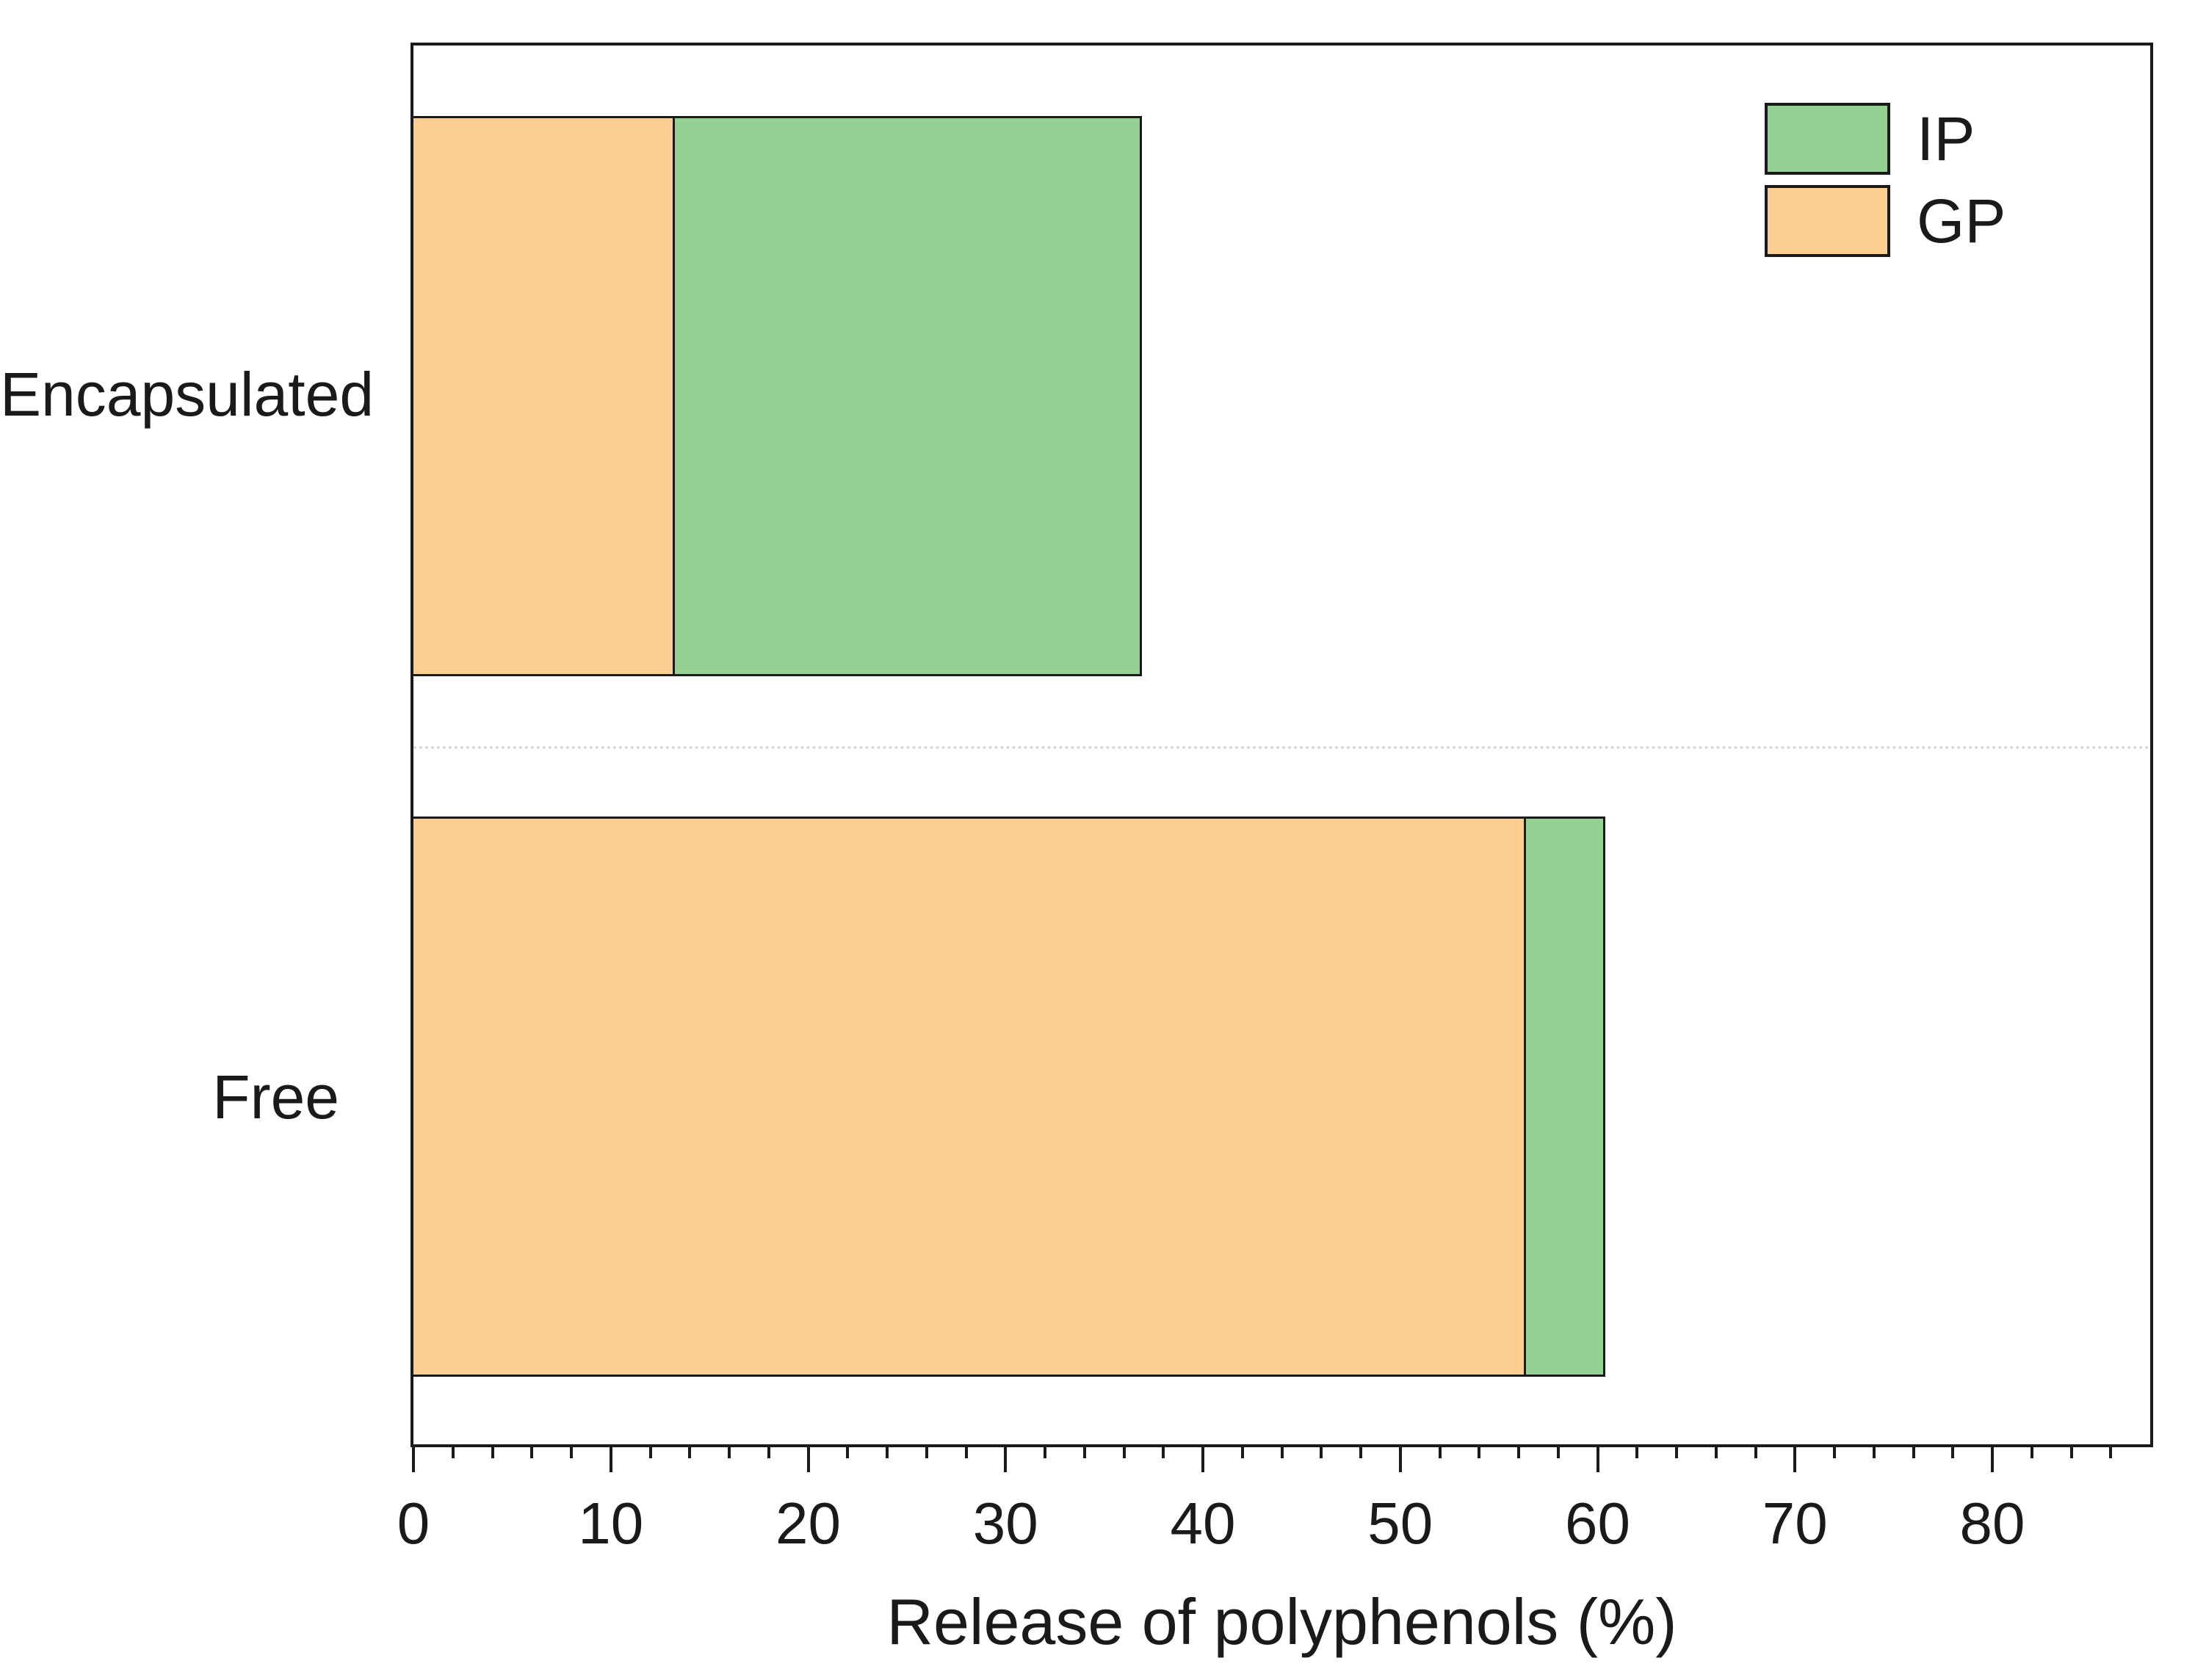 The height and width of the screenshot is (1680, 2195). What do you see at coordinates (187, 394) in the screenshot?
I see `category-label-encapsulated: Encapsulated` at bounding box center [187, 394].